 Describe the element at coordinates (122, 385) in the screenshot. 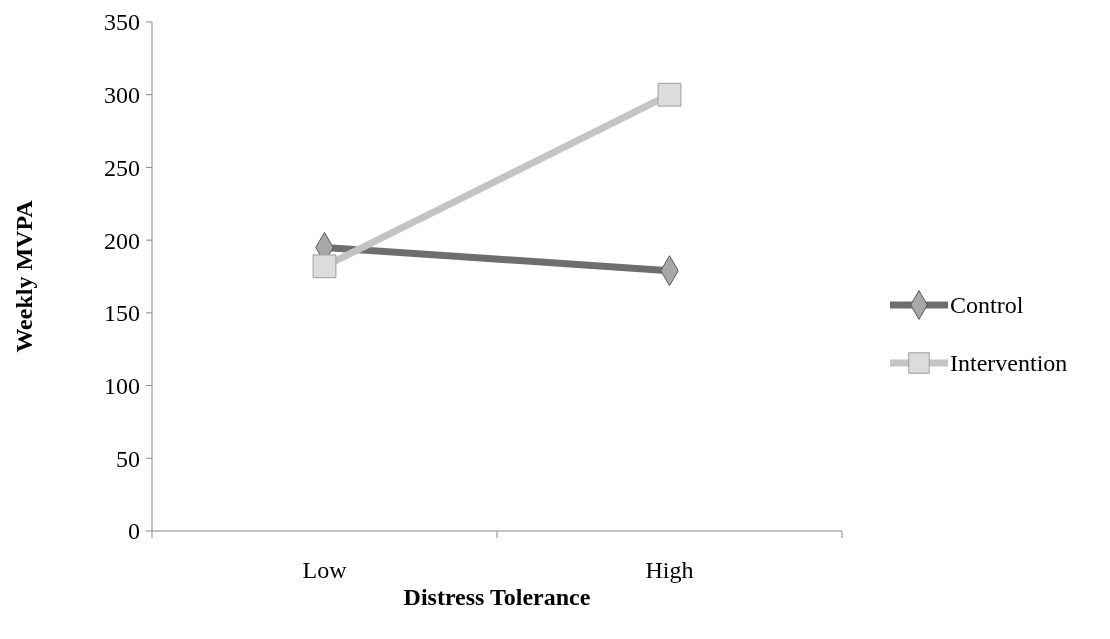

I see `y-tick-label: 100` at that location.